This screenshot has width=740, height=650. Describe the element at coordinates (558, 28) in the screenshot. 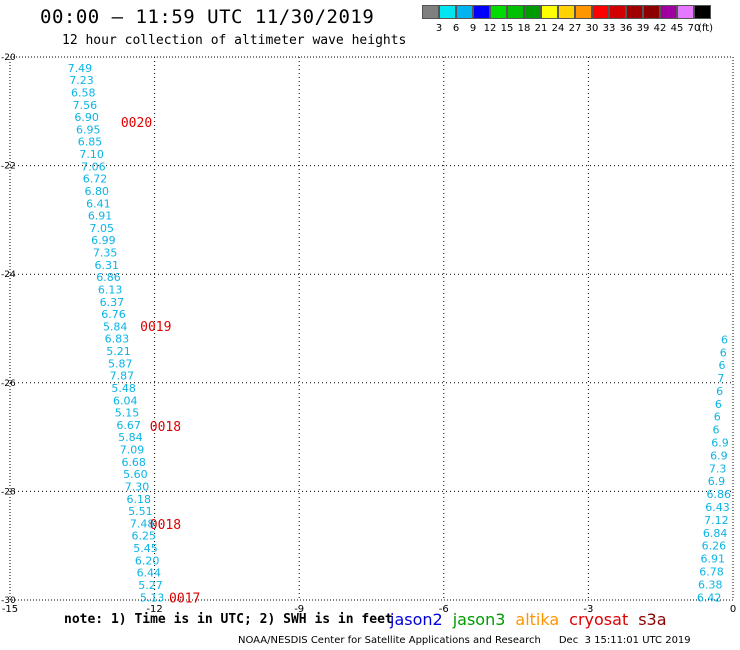

I see `legend-label: 24` at that location.